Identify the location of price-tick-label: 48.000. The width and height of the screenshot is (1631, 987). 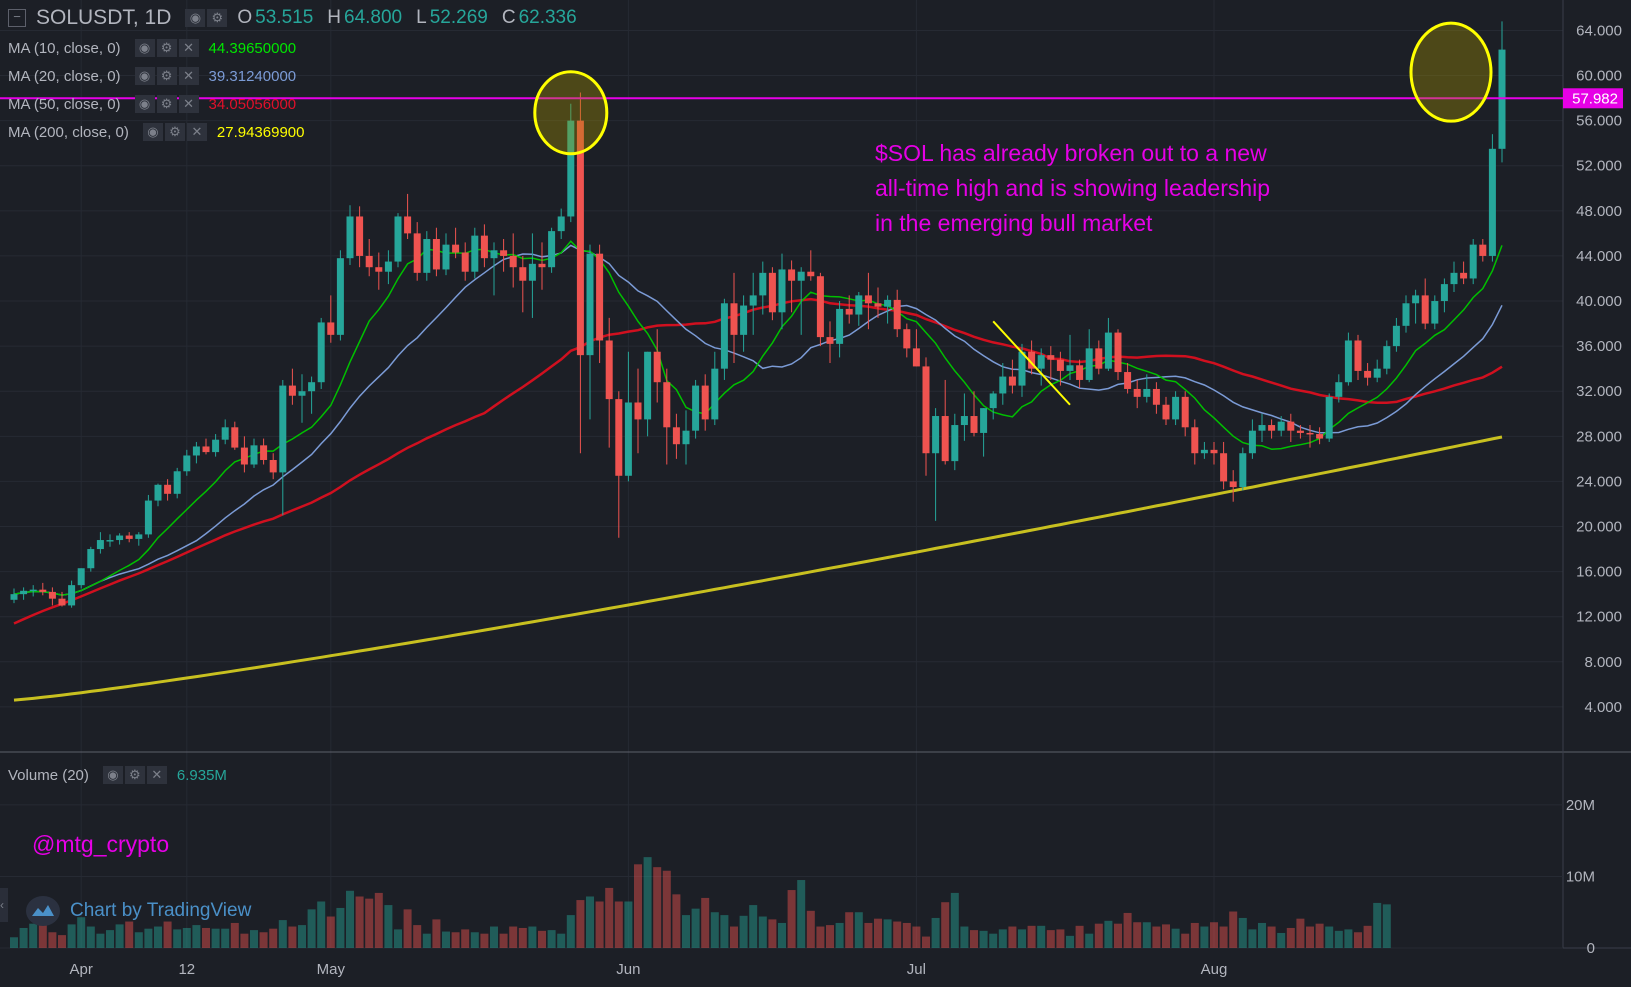
(1599, 211).